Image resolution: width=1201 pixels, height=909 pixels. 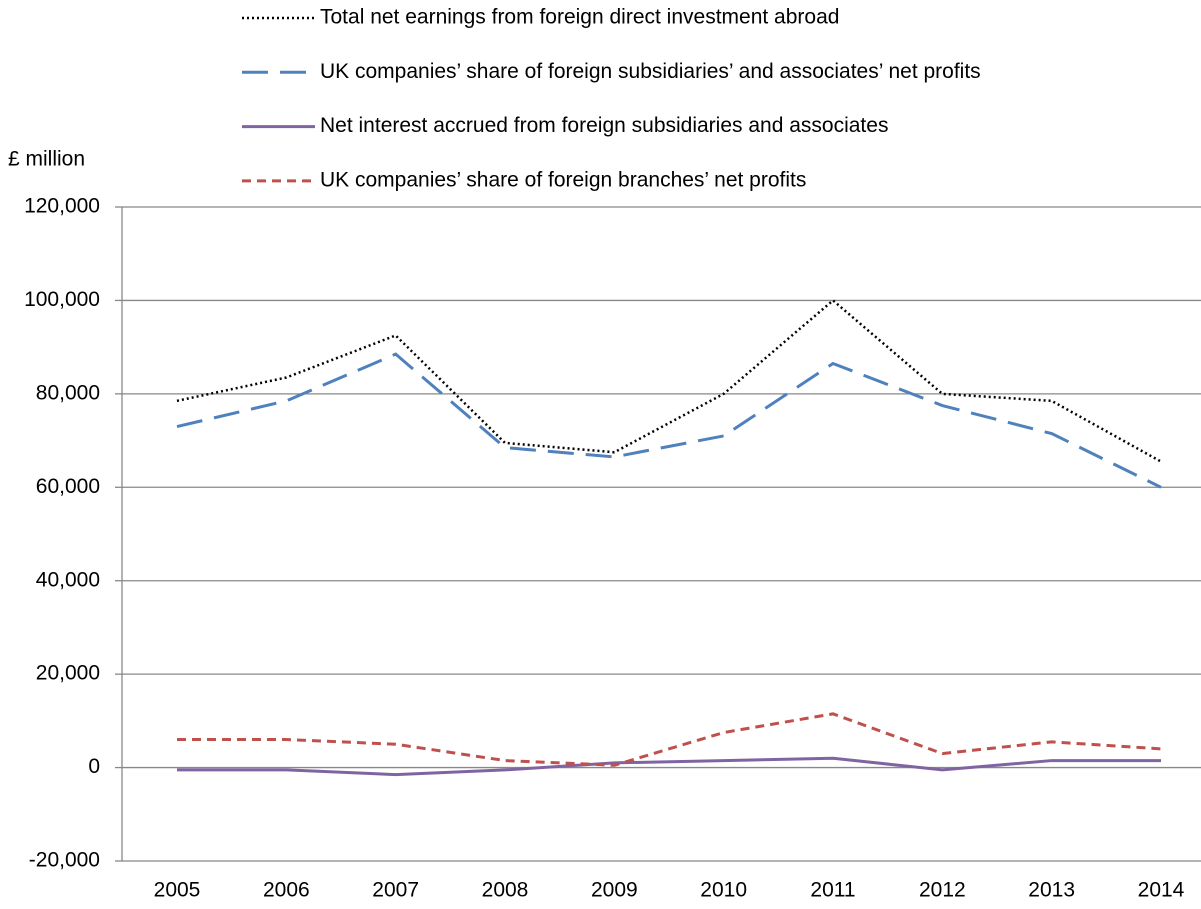 What do you see at coordinates (942, 890) in the screenshot?
I see `x-tick-label: 2012` at bounding box center [942, 890].